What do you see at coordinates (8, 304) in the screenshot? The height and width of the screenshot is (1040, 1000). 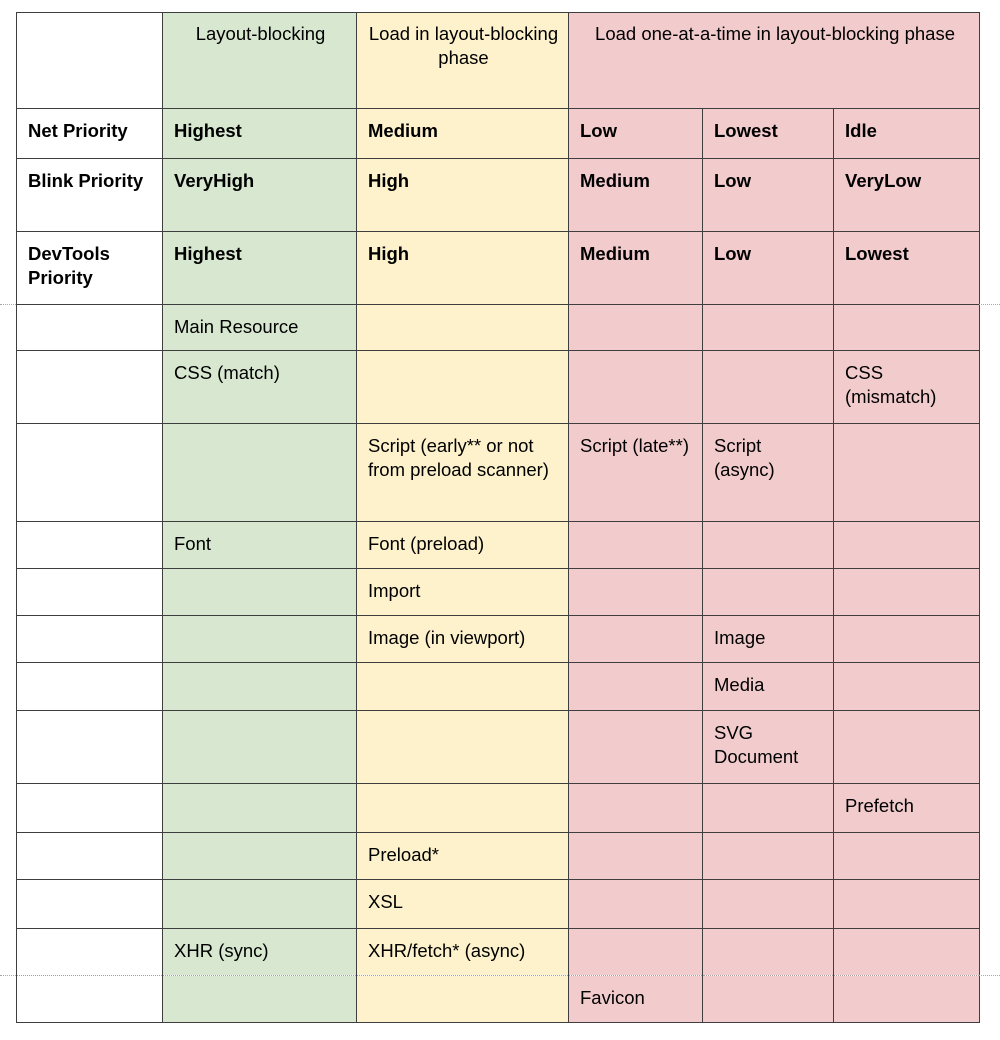 I see `page-break-line-left-upper` at bounding box center [8, 304].